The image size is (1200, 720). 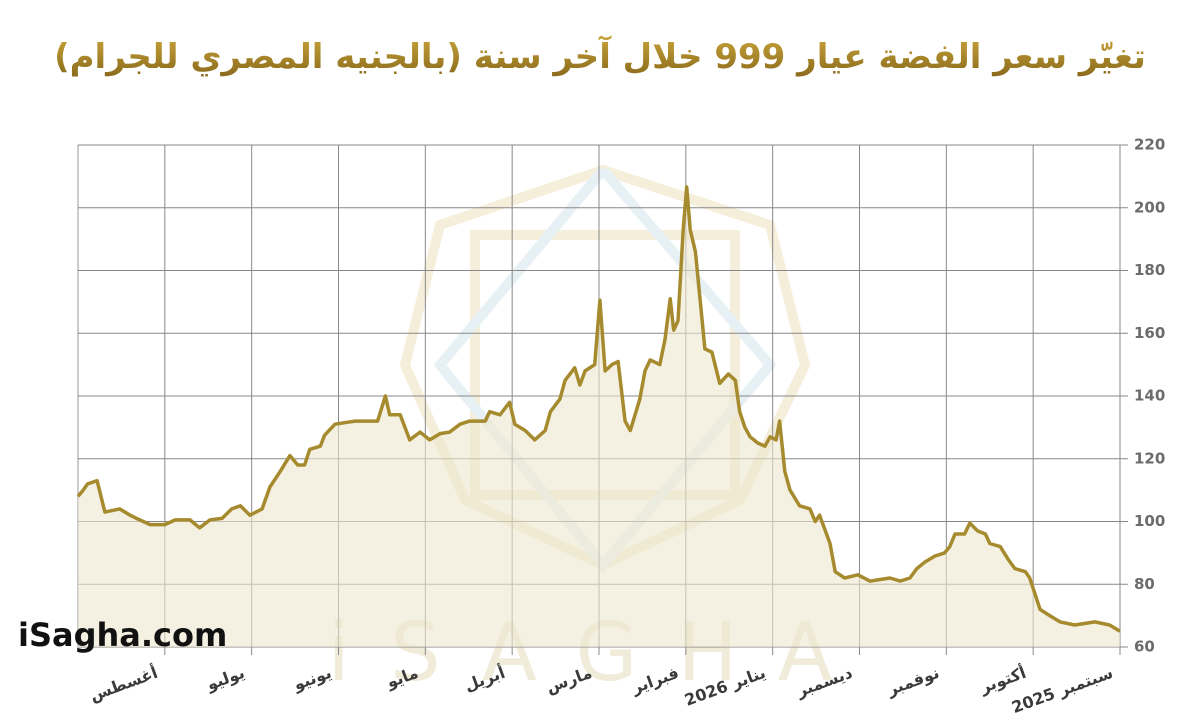 What do you see at coordinates (1149, 458) in the screenshot?
I see `y-tick-label: 120` at bounding box center [1149, 458].